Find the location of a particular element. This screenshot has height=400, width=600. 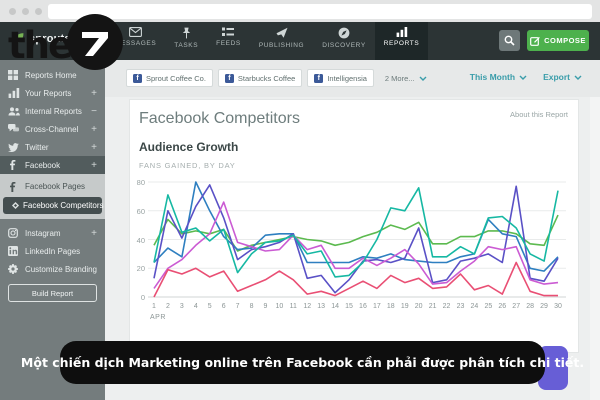

range-controls: This Month Export is located at coordinates (526, 77).